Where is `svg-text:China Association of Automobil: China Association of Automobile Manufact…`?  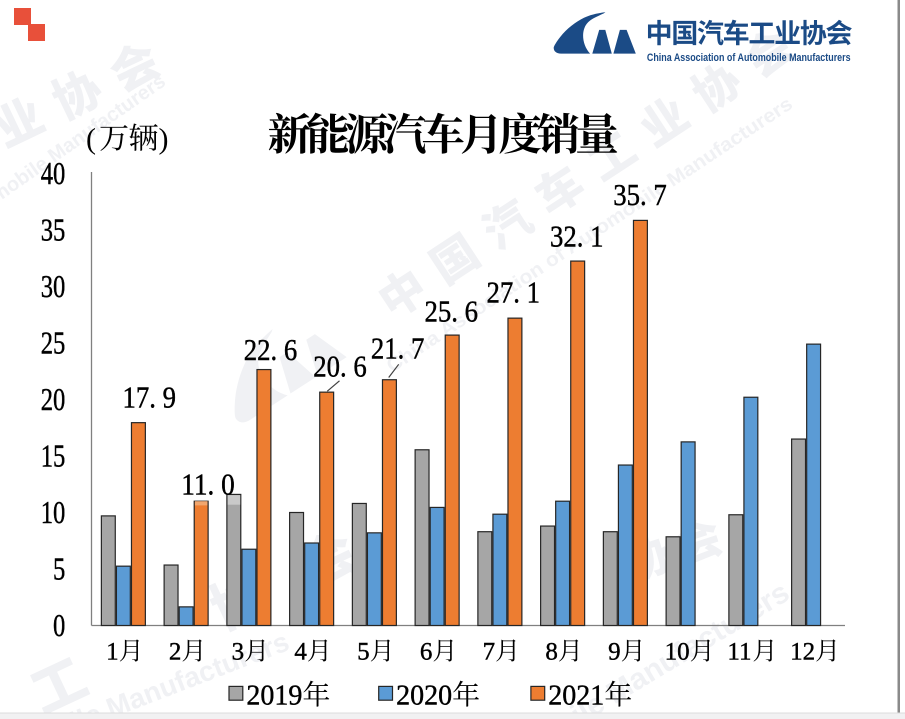 svg-text:China Association of Automobil: China Association of Automobile Manufact… is located at coordinates (749, 58).